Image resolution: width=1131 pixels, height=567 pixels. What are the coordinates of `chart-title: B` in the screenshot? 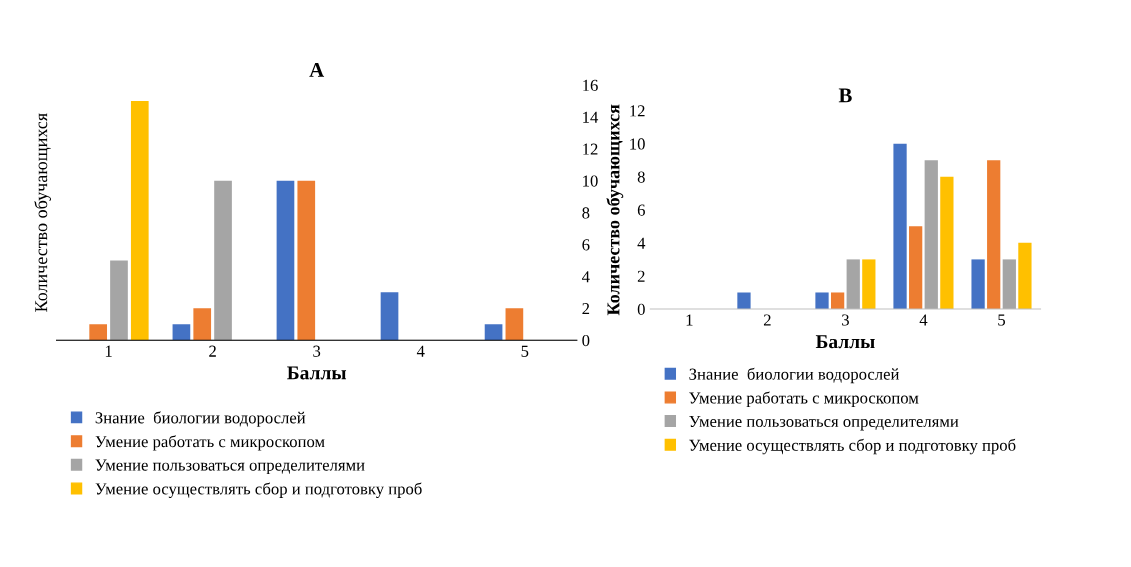 It's located at (845, 95).